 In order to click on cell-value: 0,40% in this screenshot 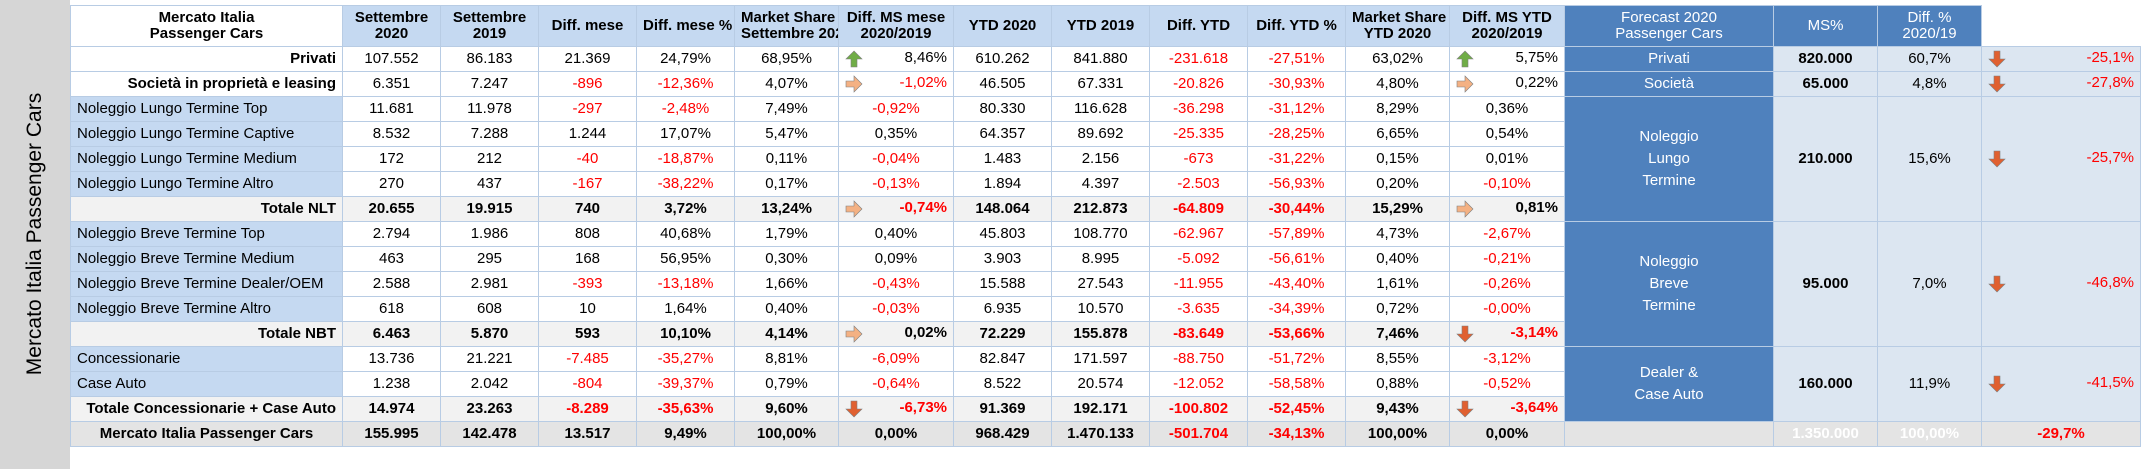, I will do `click(786, 308)`.